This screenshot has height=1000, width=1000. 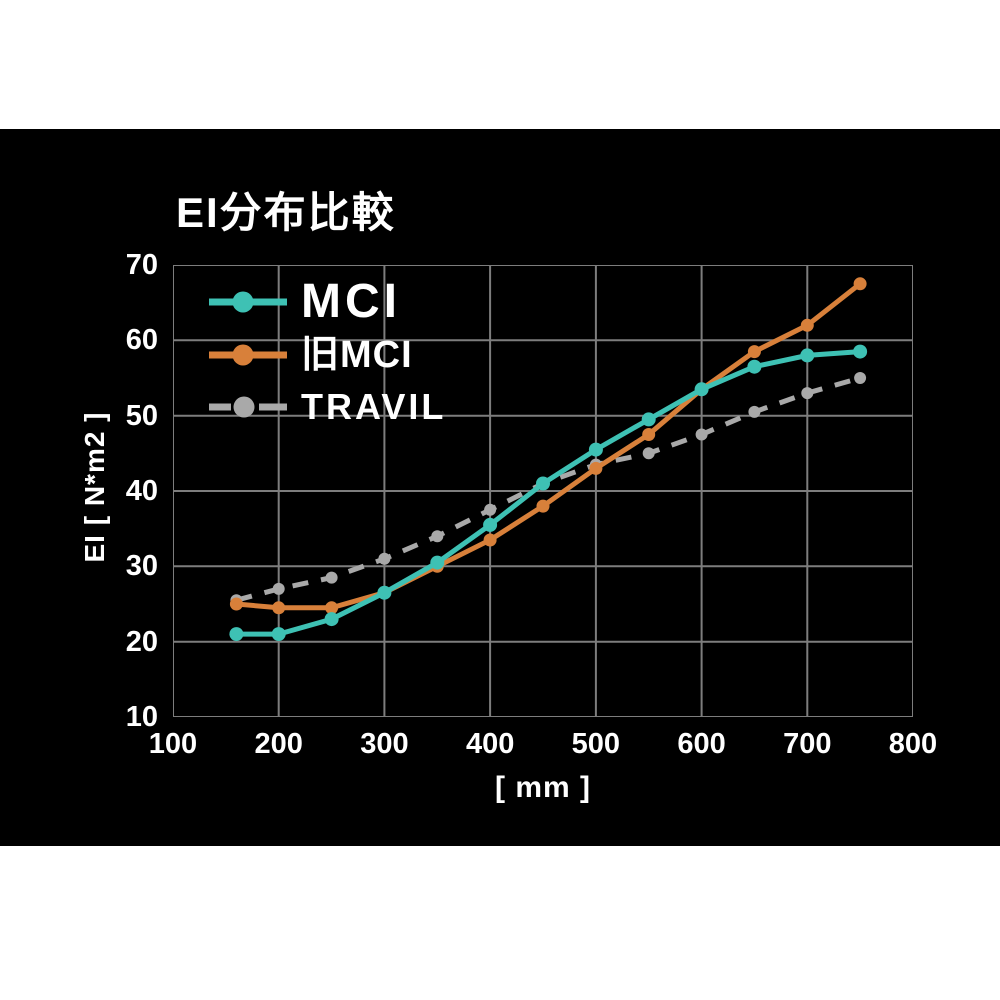 What do you see at coordinates (351, 301) in the screenshot?
I see `legend-label-mci: MCI` at bounding box center [351, 301].